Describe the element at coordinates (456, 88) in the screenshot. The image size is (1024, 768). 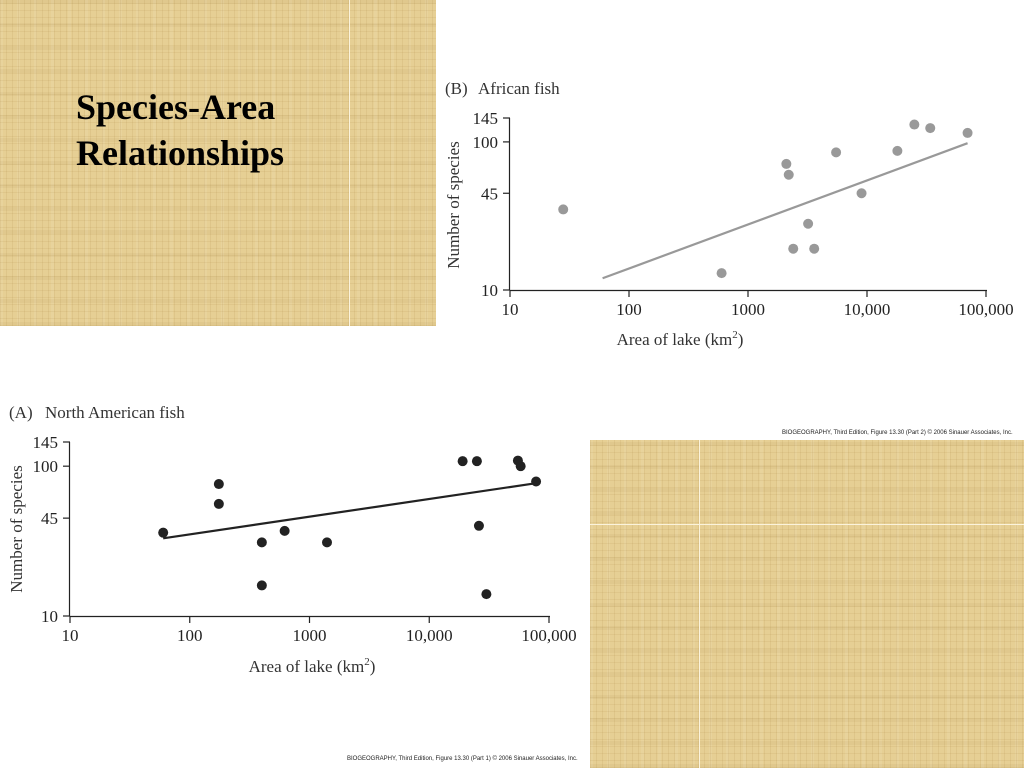
I see `panel-label: (B)` at that location.